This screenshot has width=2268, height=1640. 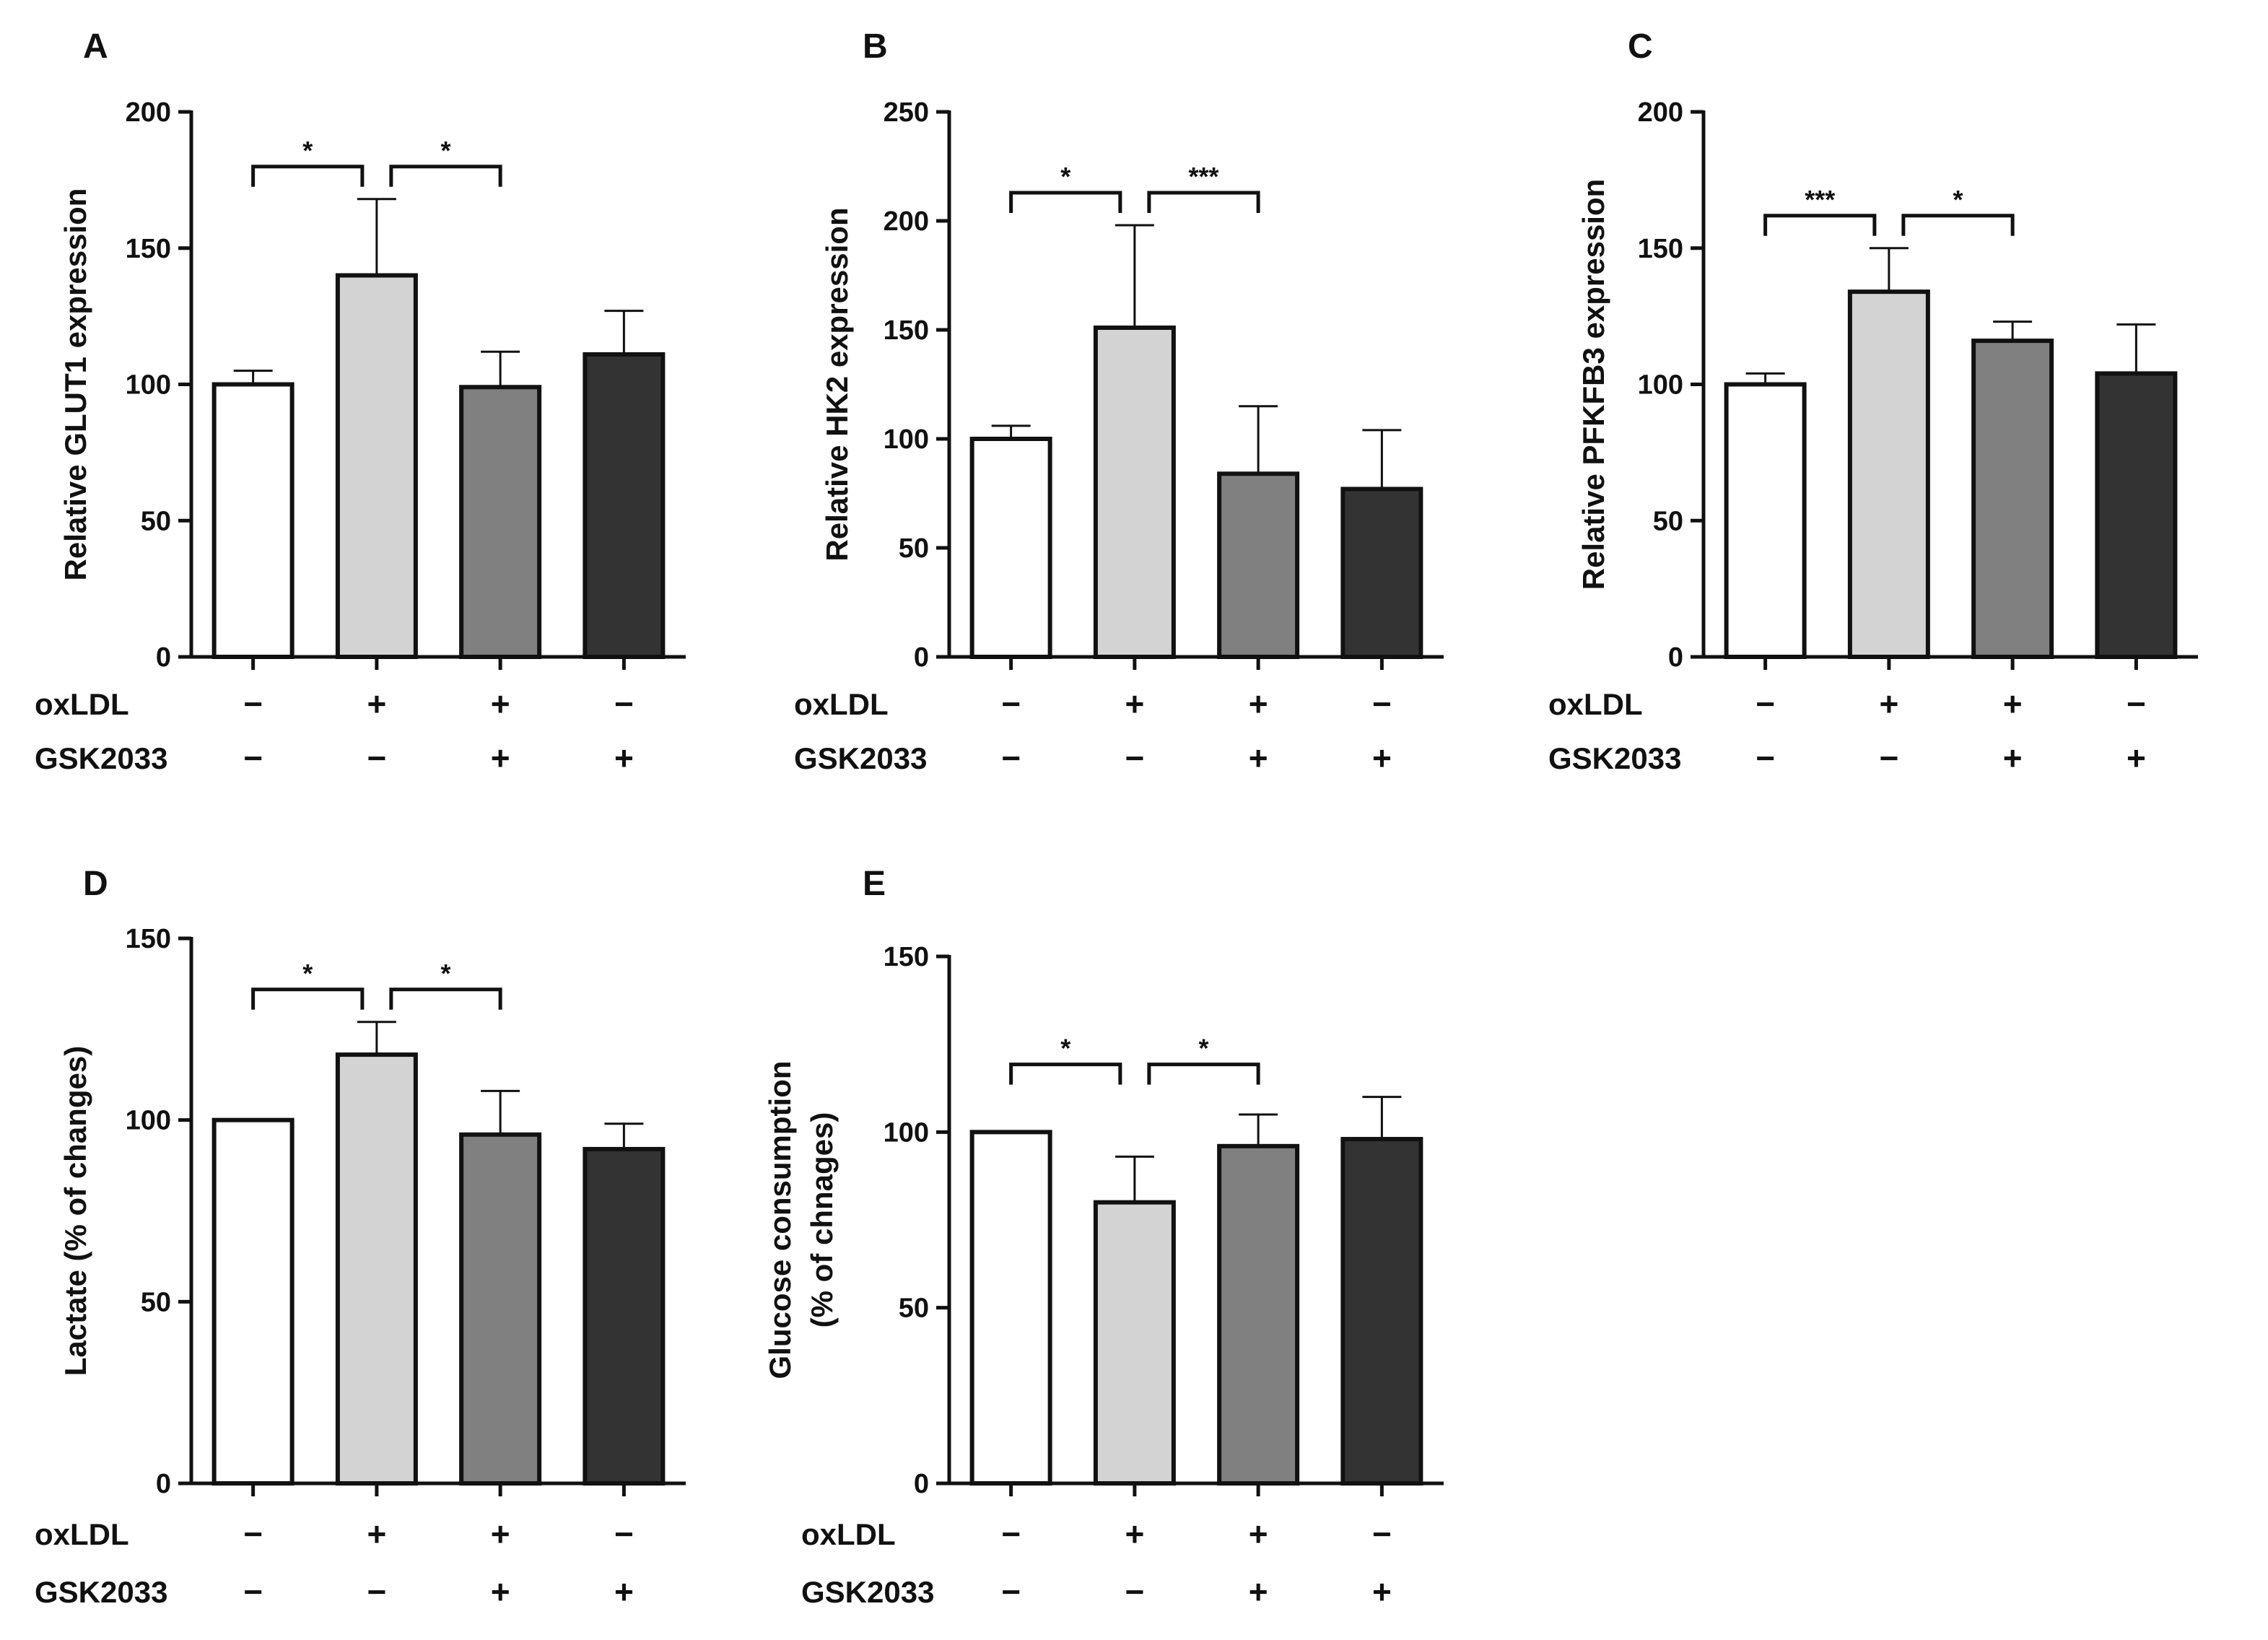 What do you see at coordinates (95, 47) in the screenshot?
I see `panel-label: A` at bounding box center [95, 47].